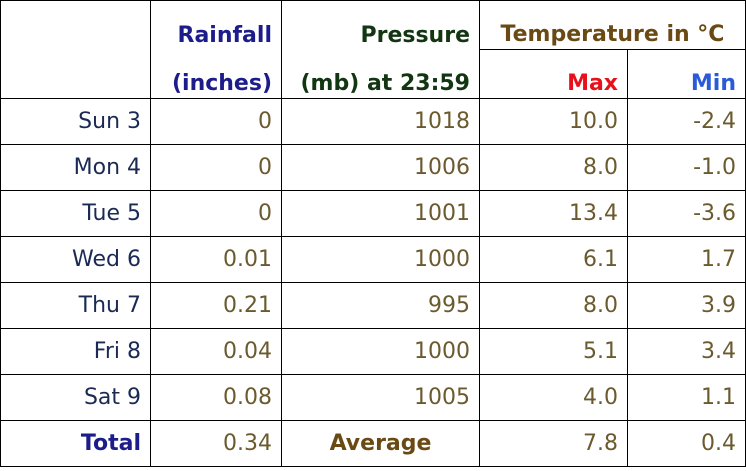 The image size is (746, 471). What do you see at coordinates (216, 351) in the screenshot?
I see `rainfall-value: 0.04` at bounding box center [216, 351].